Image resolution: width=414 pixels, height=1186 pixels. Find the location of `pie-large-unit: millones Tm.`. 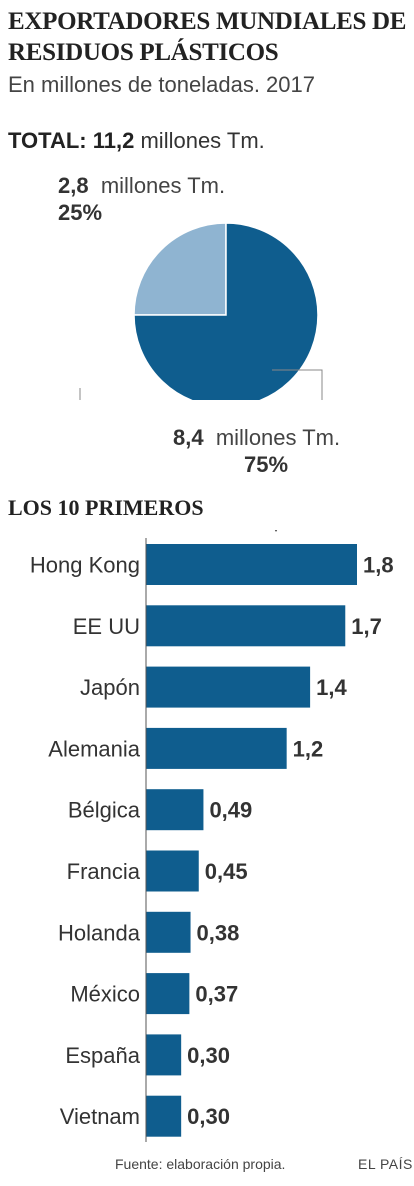

pie-large-unit: millones Tm. is located at coordinates (278, 437).